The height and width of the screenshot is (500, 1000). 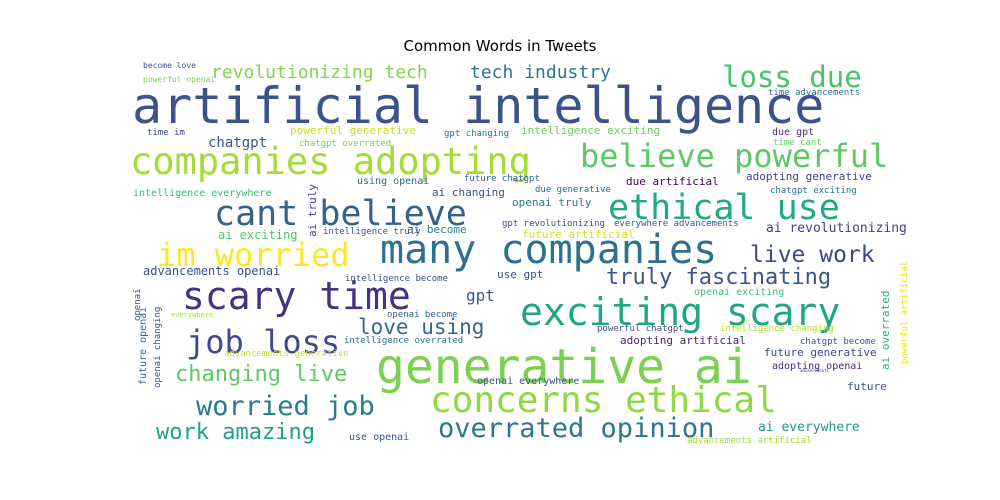 What do you see at coordinates (680, 312) in the screenshot?
I see `word-exciting-scary: exciting scary` at bounding box center [680, 312].